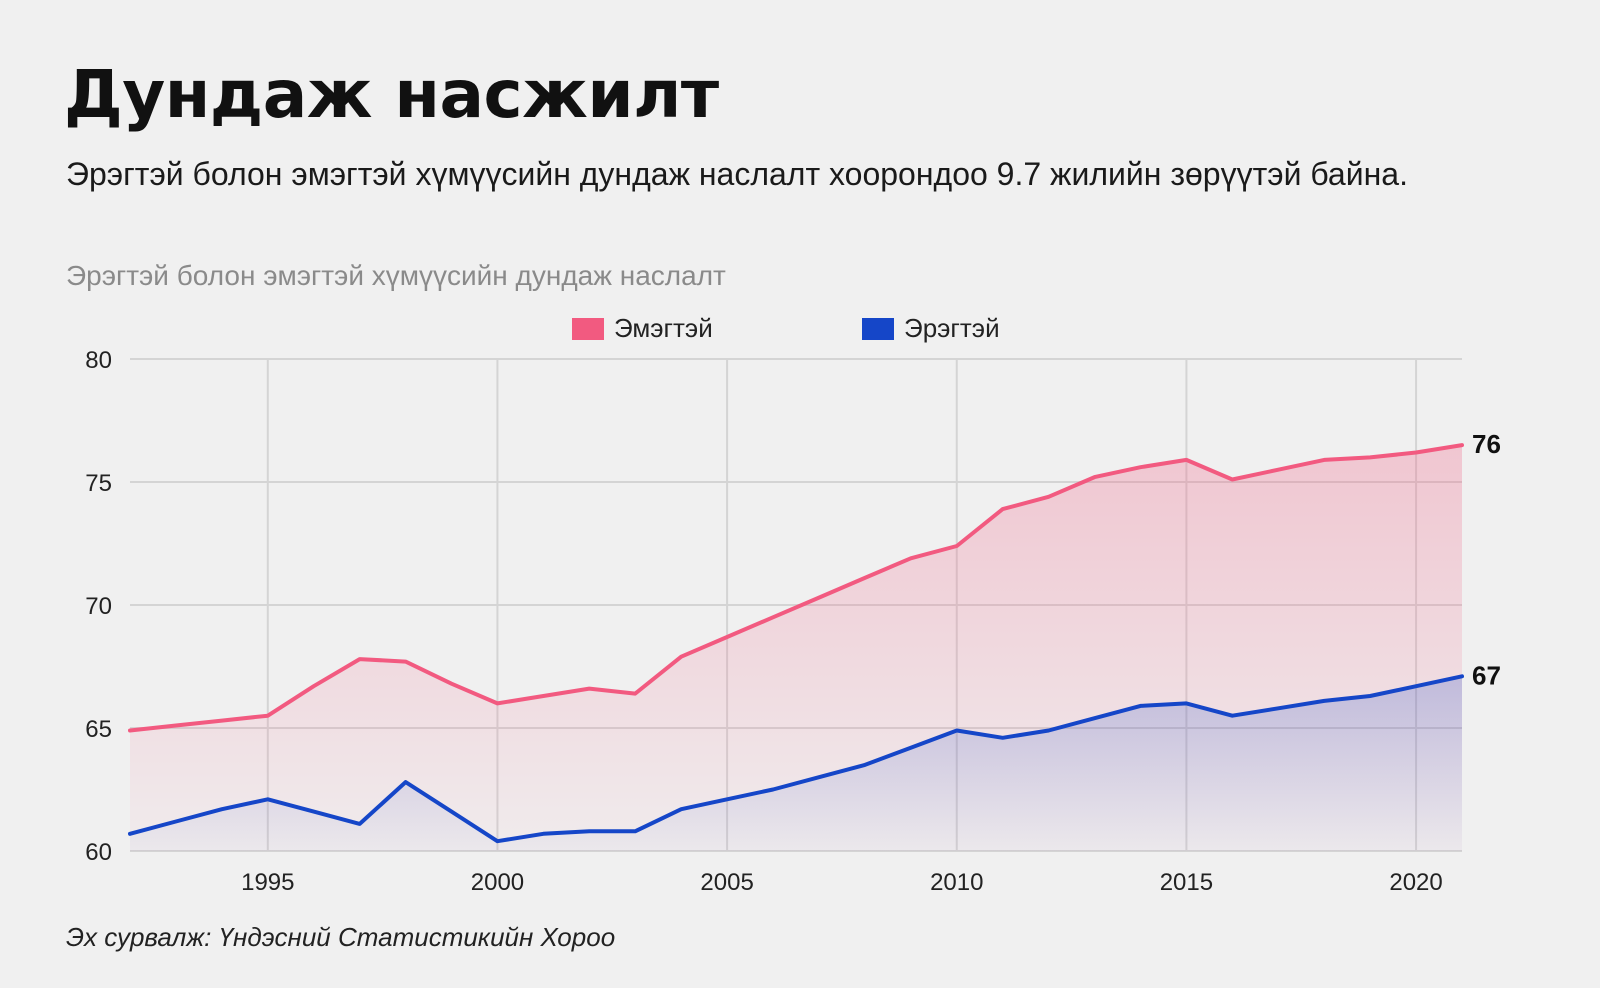  Describe the element at coordinates (497, 882) in the screenshot. I see `x-tick-label-2000: 2000` at that location.